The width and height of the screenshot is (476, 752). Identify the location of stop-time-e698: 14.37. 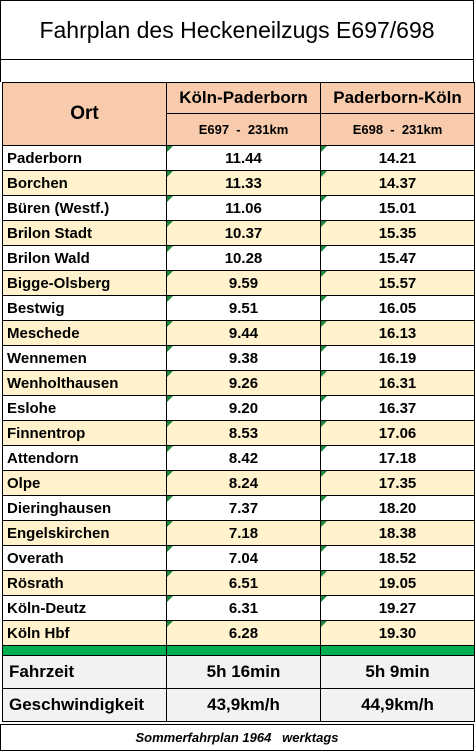
(397, 183).